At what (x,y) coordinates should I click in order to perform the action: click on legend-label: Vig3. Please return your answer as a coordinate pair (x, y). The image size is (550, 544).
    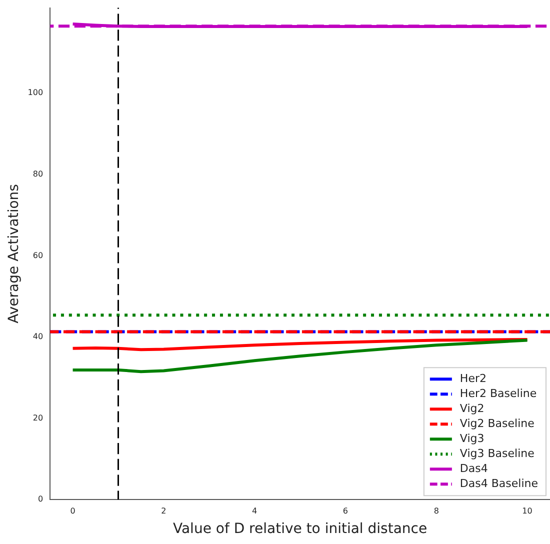
    Looking at the image, I should click on (472, 438).